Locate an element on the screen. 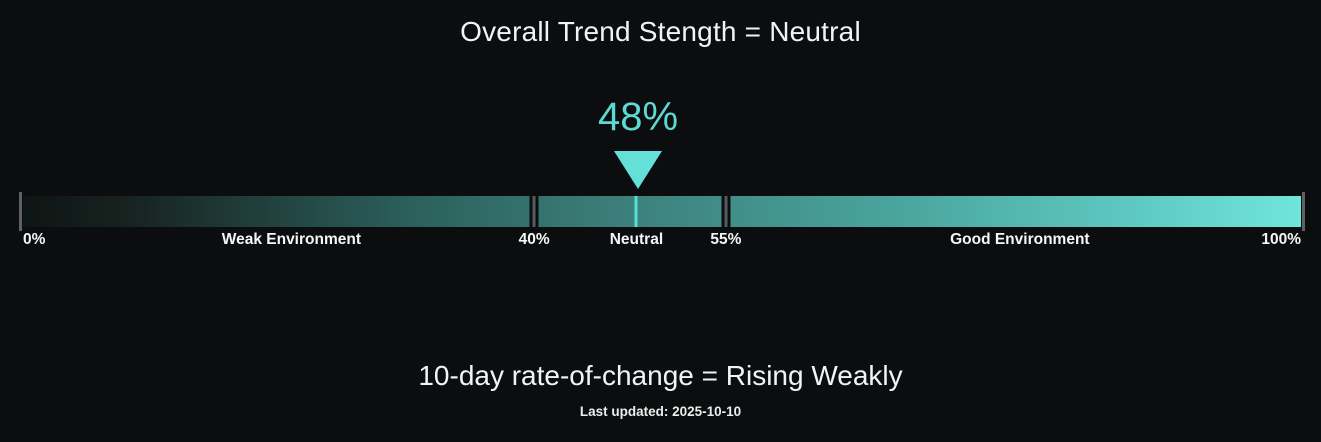  gauge-marker-triangle-icon is located at coordinates (638, 170).